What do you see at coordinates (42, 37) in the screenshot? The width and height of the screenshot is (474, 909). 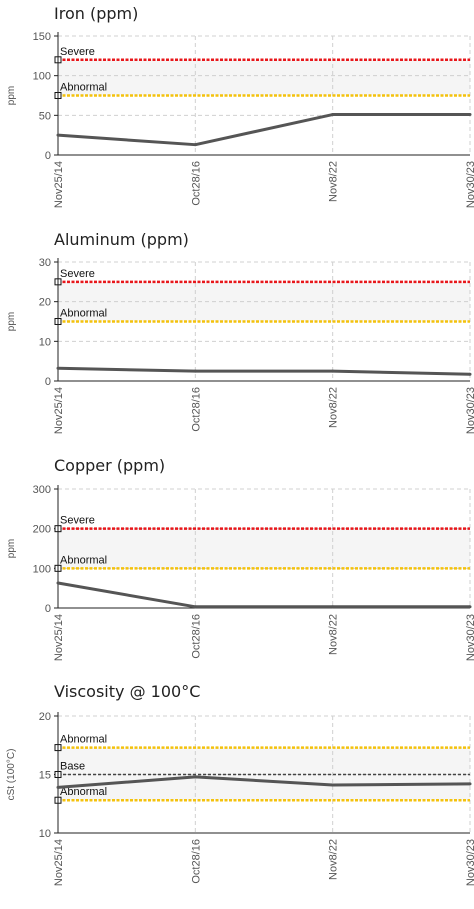 I see `y-tick-label: 150` at bounding box center [42, 37].